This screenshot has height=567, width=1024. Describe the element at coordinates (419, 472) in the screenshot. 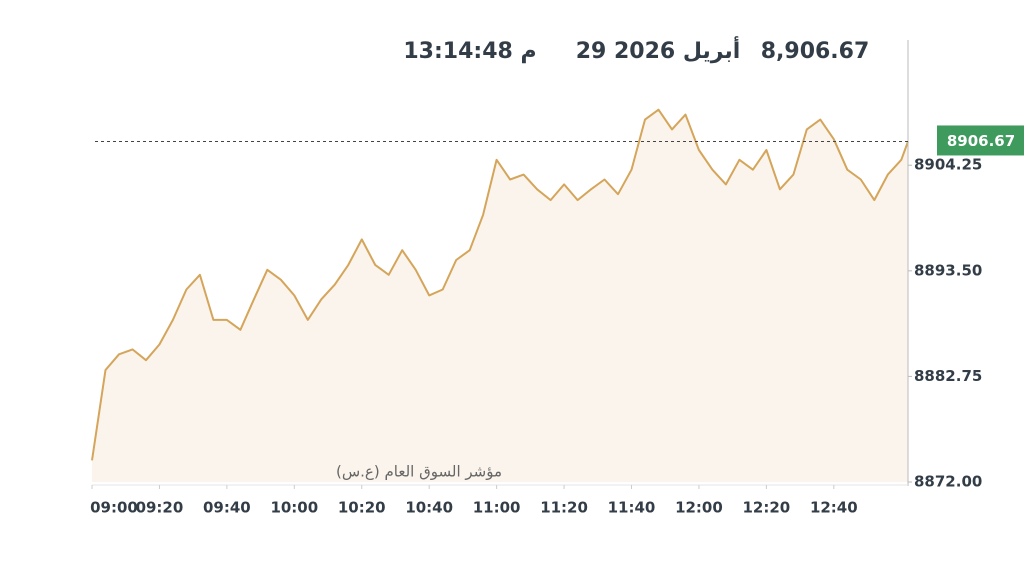

I see `series-label: مؤشر السوق العام (ع.س)` at that location.